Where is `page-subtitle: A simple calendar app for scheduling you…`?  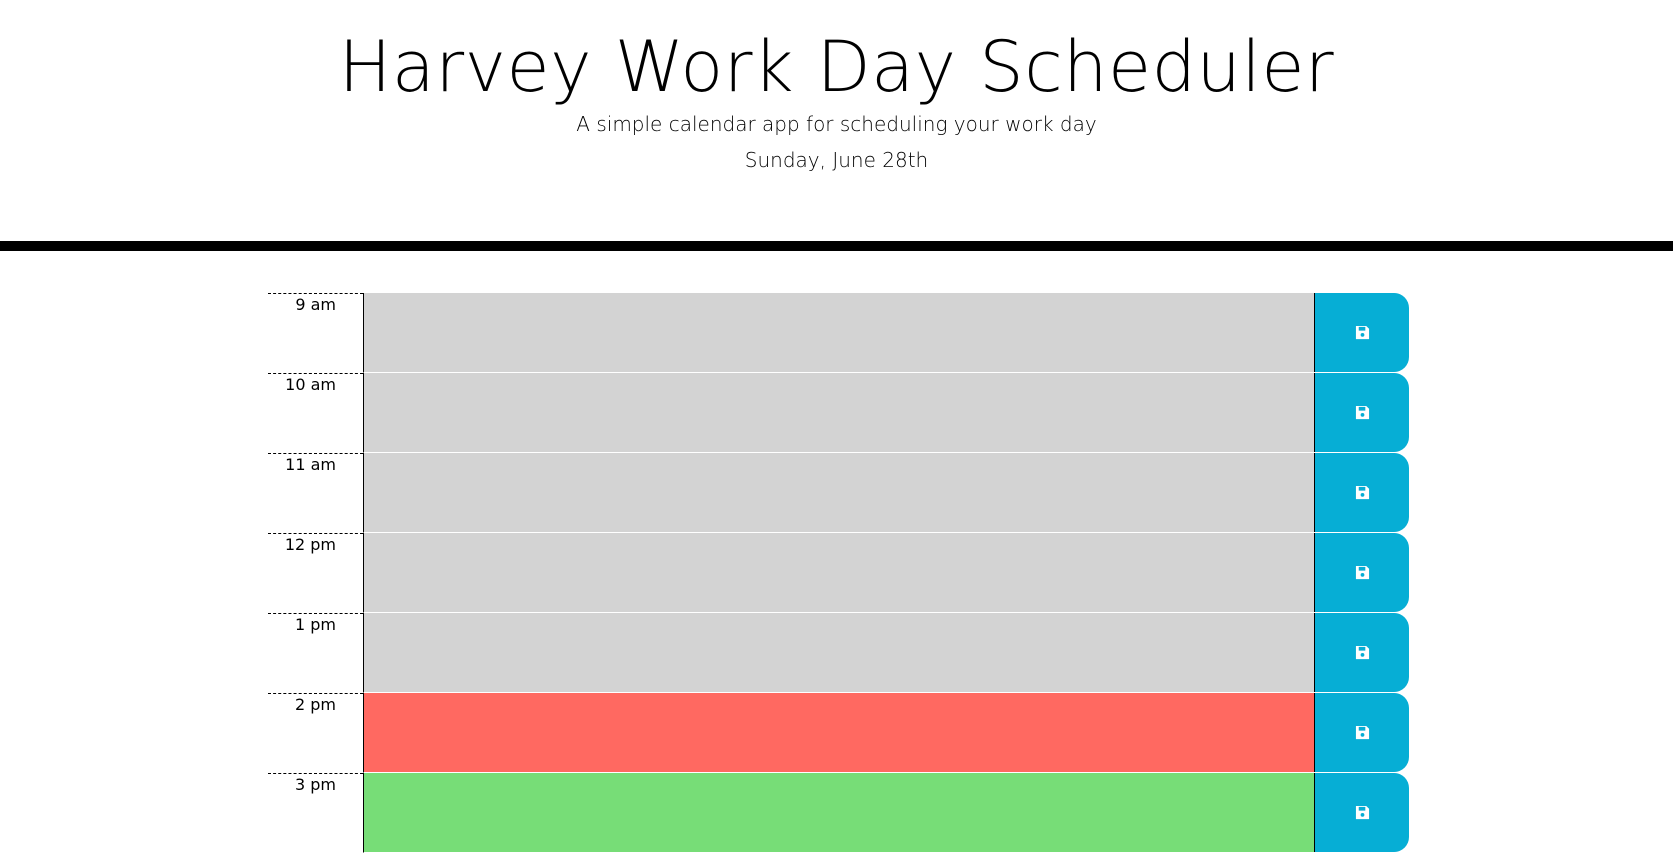 page-subtitle: A simple calendar app for scheduling you… is located at coordinates (836, 124).